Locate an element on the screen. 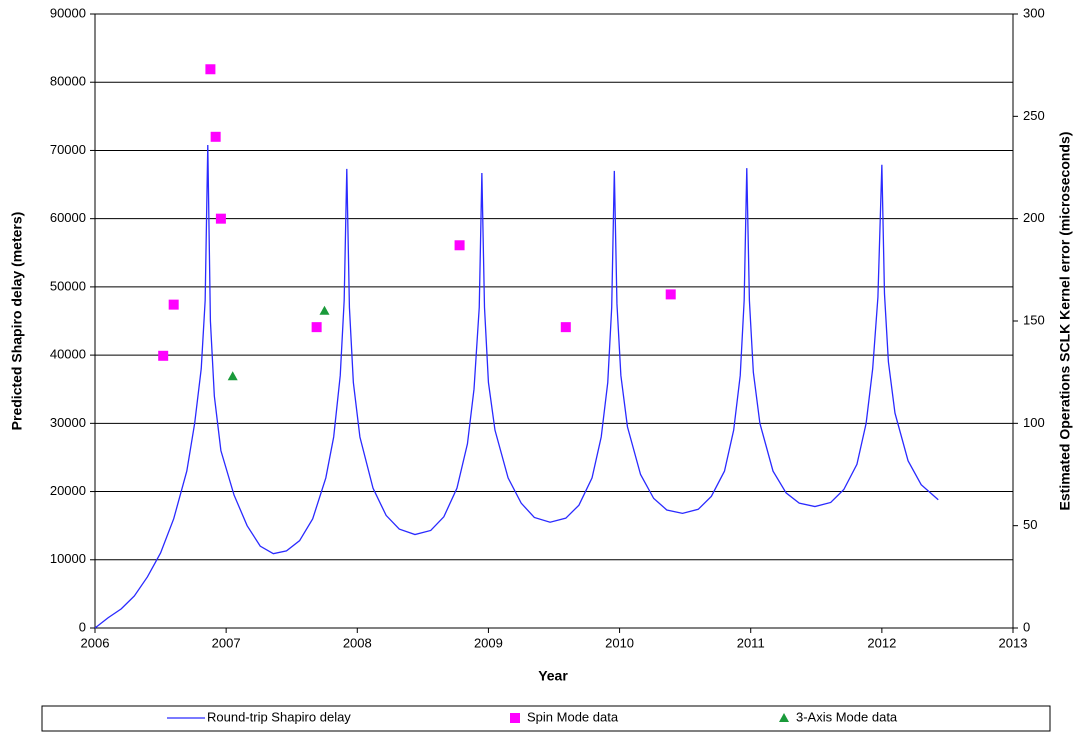  y-tick-label: 20000 is located at coordinates (68, 490).